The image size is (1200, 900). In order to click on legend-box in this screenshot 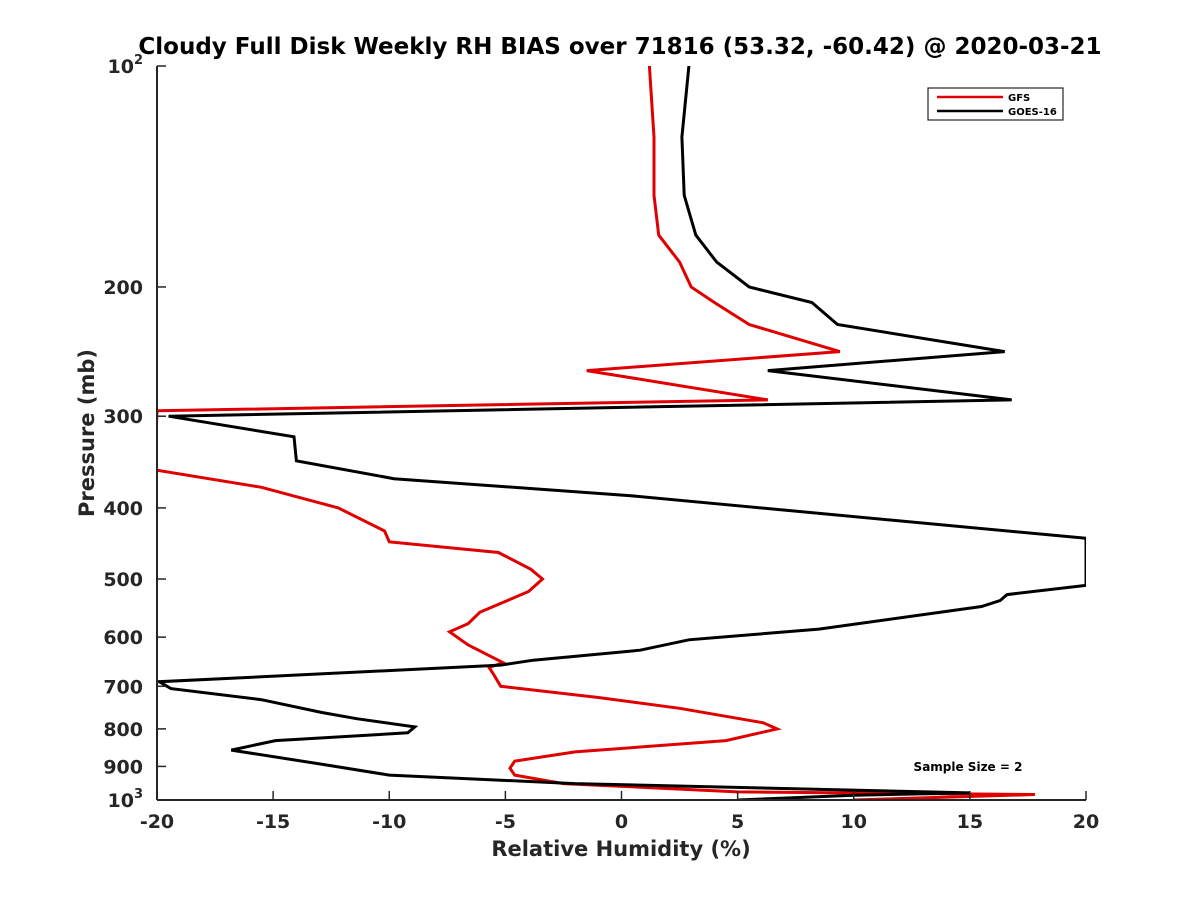, I will do `click(995, 104)`.